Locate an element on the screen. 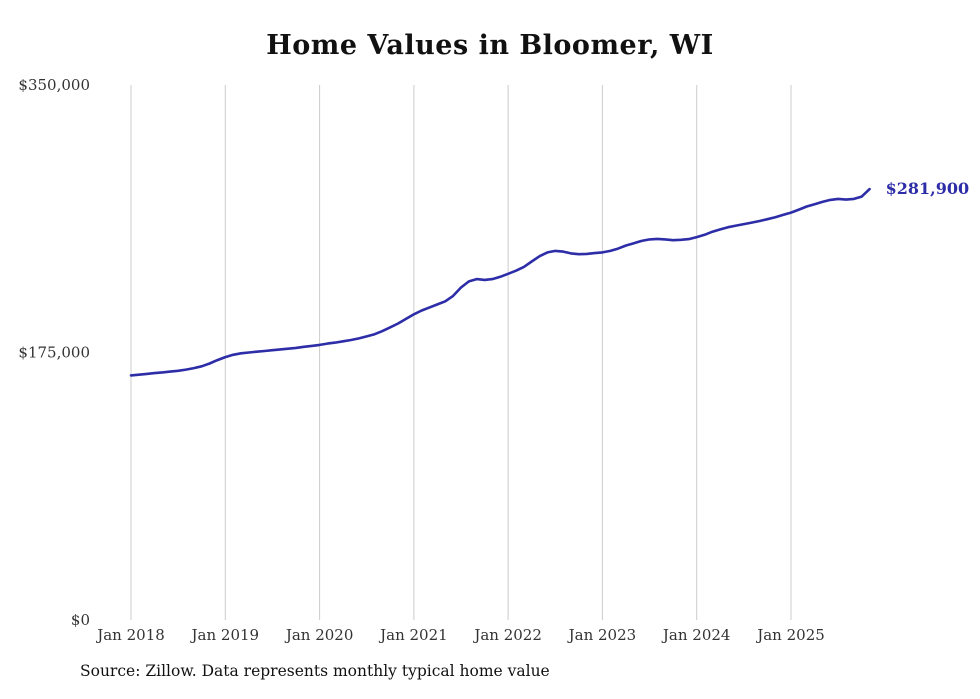  x-tick-label: Jan 2022 is located at coordinates (507, 635).